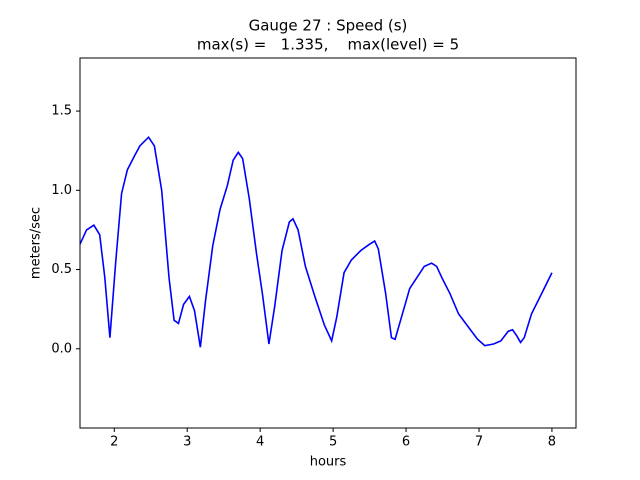 The height and width of the screenshot is (480, 640). What do you see at coordinates (36, 243) in the screenshot?
I see `y-axis-label: meters/sec` at bounding box center [36, 243].